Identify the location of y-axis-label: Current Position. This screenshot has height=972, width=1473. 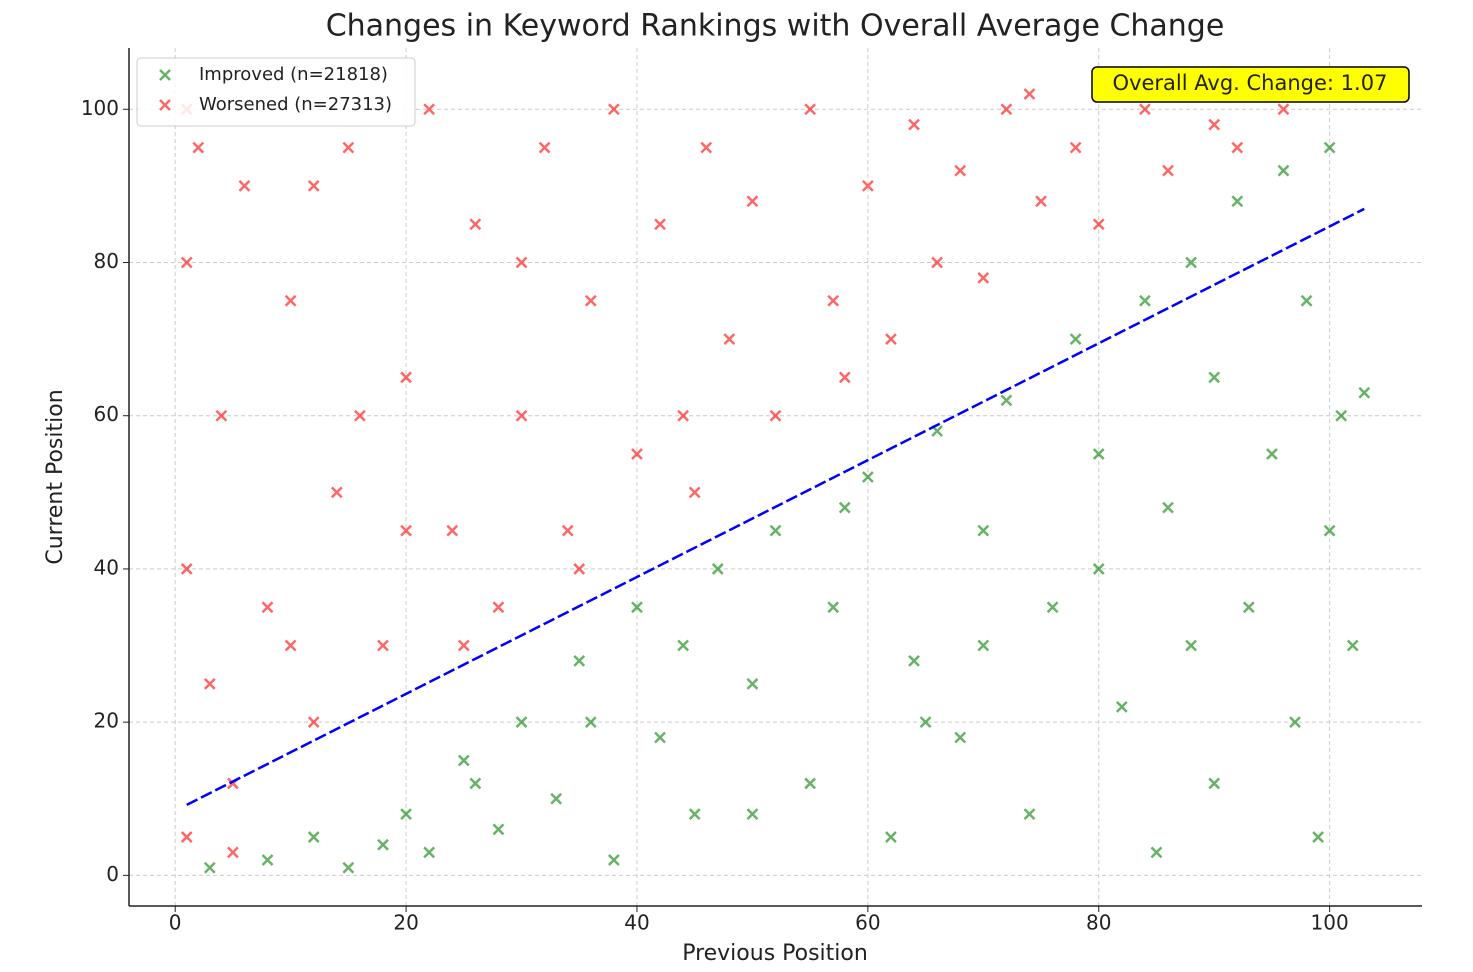
(55, 476).